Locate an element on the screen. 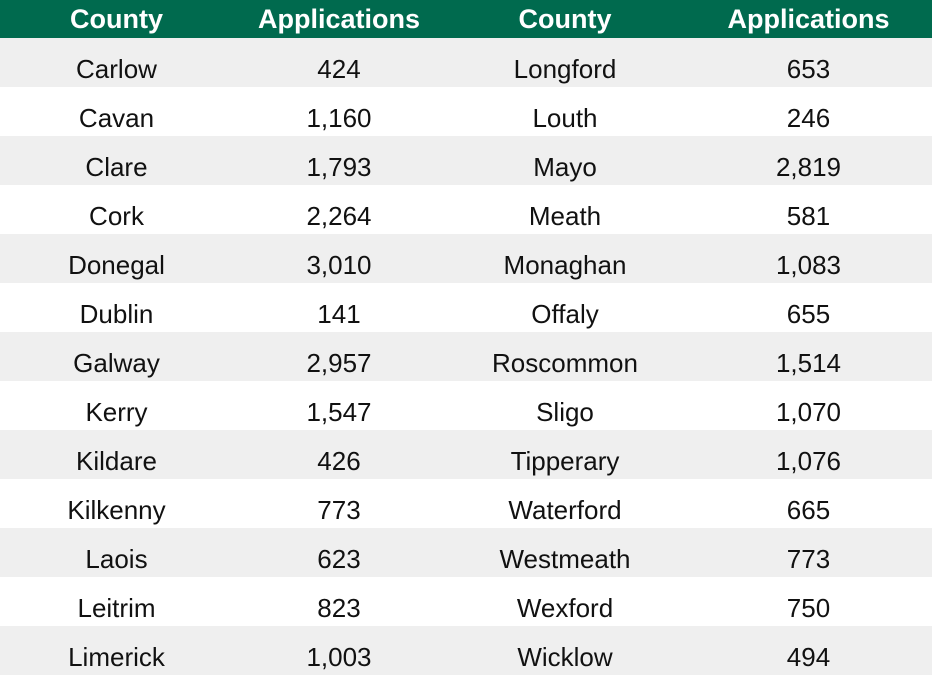  applications-cell: 655 is located at coordinates (808, 314).